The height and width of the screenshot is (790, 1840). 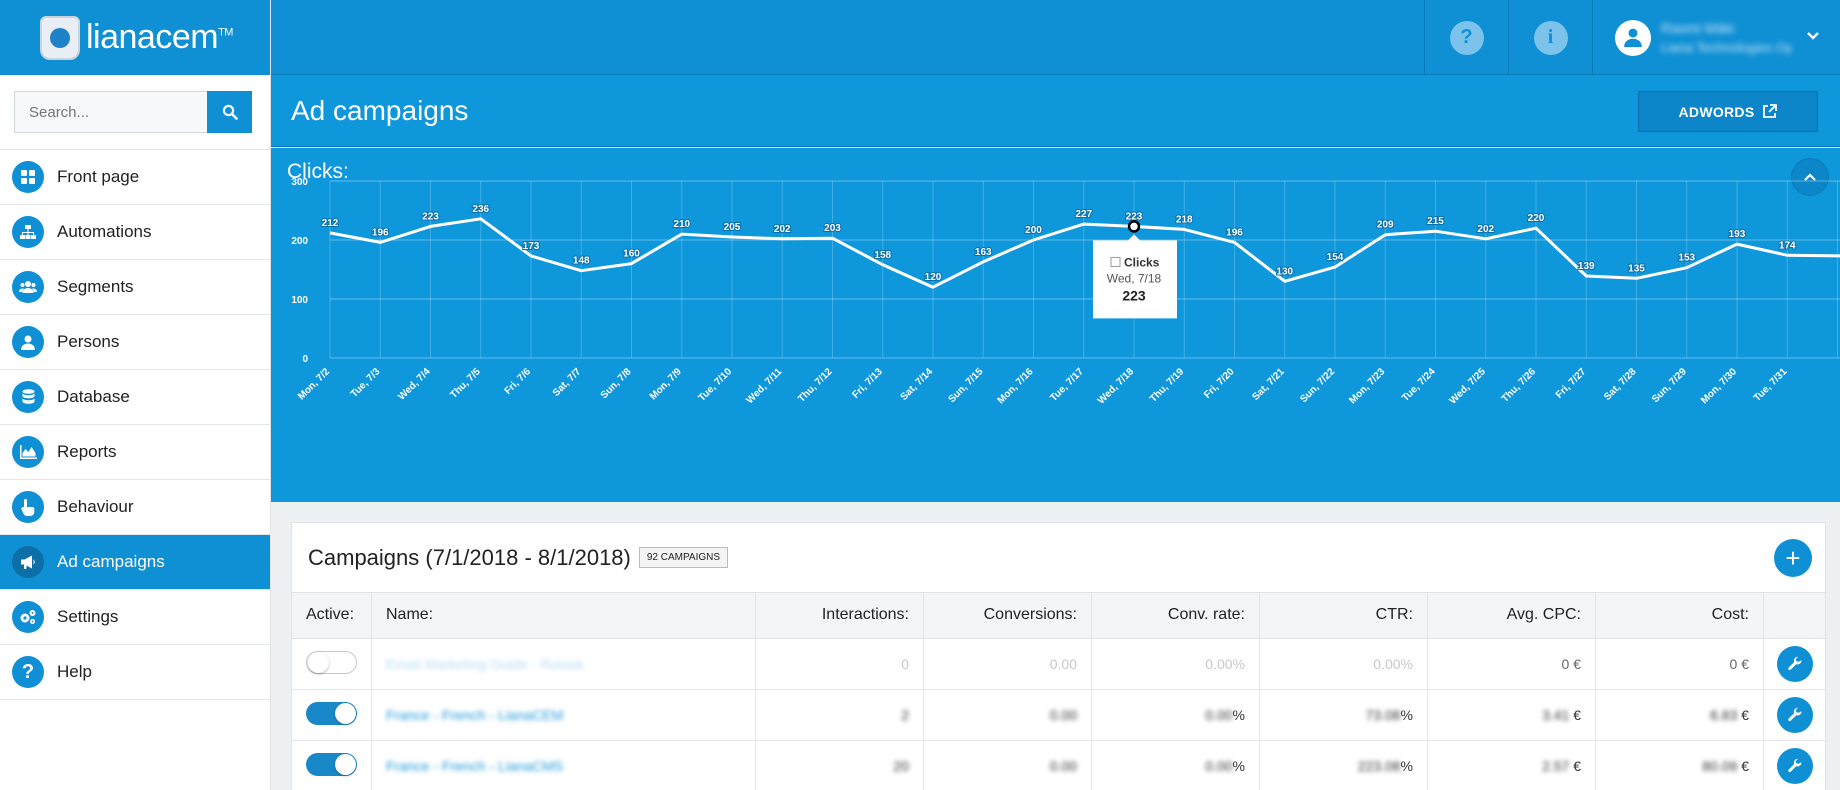 What do you see at coordinates (1485, 229) in the screenshot?
I see `data-label: 202` at bounding box center [1485, 229].